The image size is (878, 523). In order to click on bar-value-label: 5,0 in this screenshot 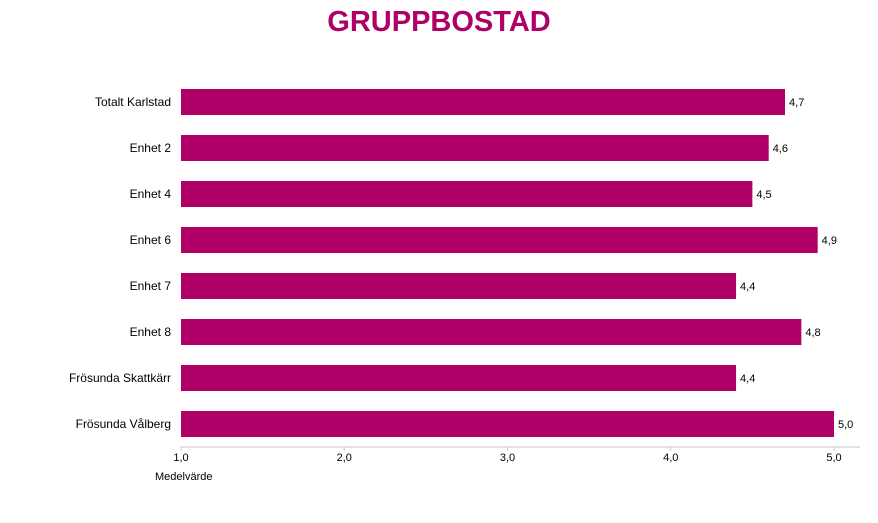, I will do `click(845, 425)`.